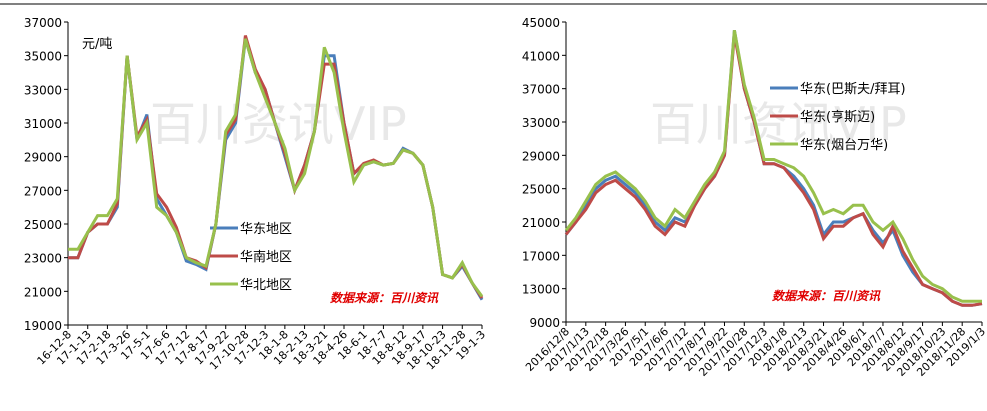 Image resolution: width=987 pixels, height=411 pixels. What do you see at coordinates (266, 285) in the screenshot?
I see `legend-label: 华北地区` at bounding box center [266, 285].